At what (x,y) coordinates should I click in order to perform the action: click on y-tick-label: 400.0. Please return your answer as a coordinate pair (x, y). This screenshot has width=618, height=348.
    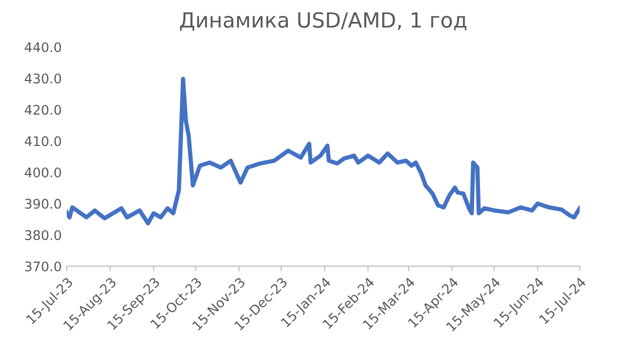
    Looking at the image, I should click on (43, 172).